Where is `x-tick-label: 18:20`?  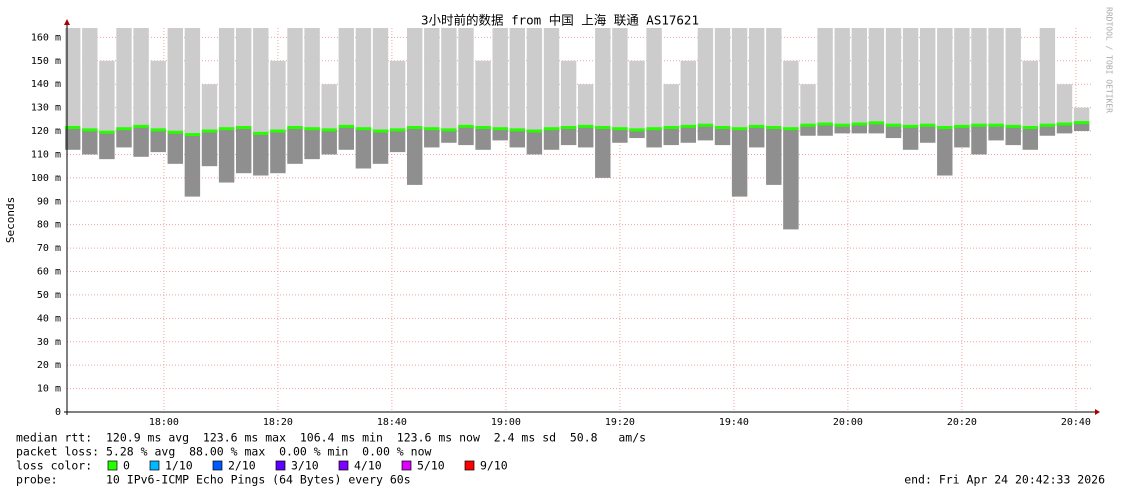
x-tick-label: 18:20 is located at coordinates (278, 422).